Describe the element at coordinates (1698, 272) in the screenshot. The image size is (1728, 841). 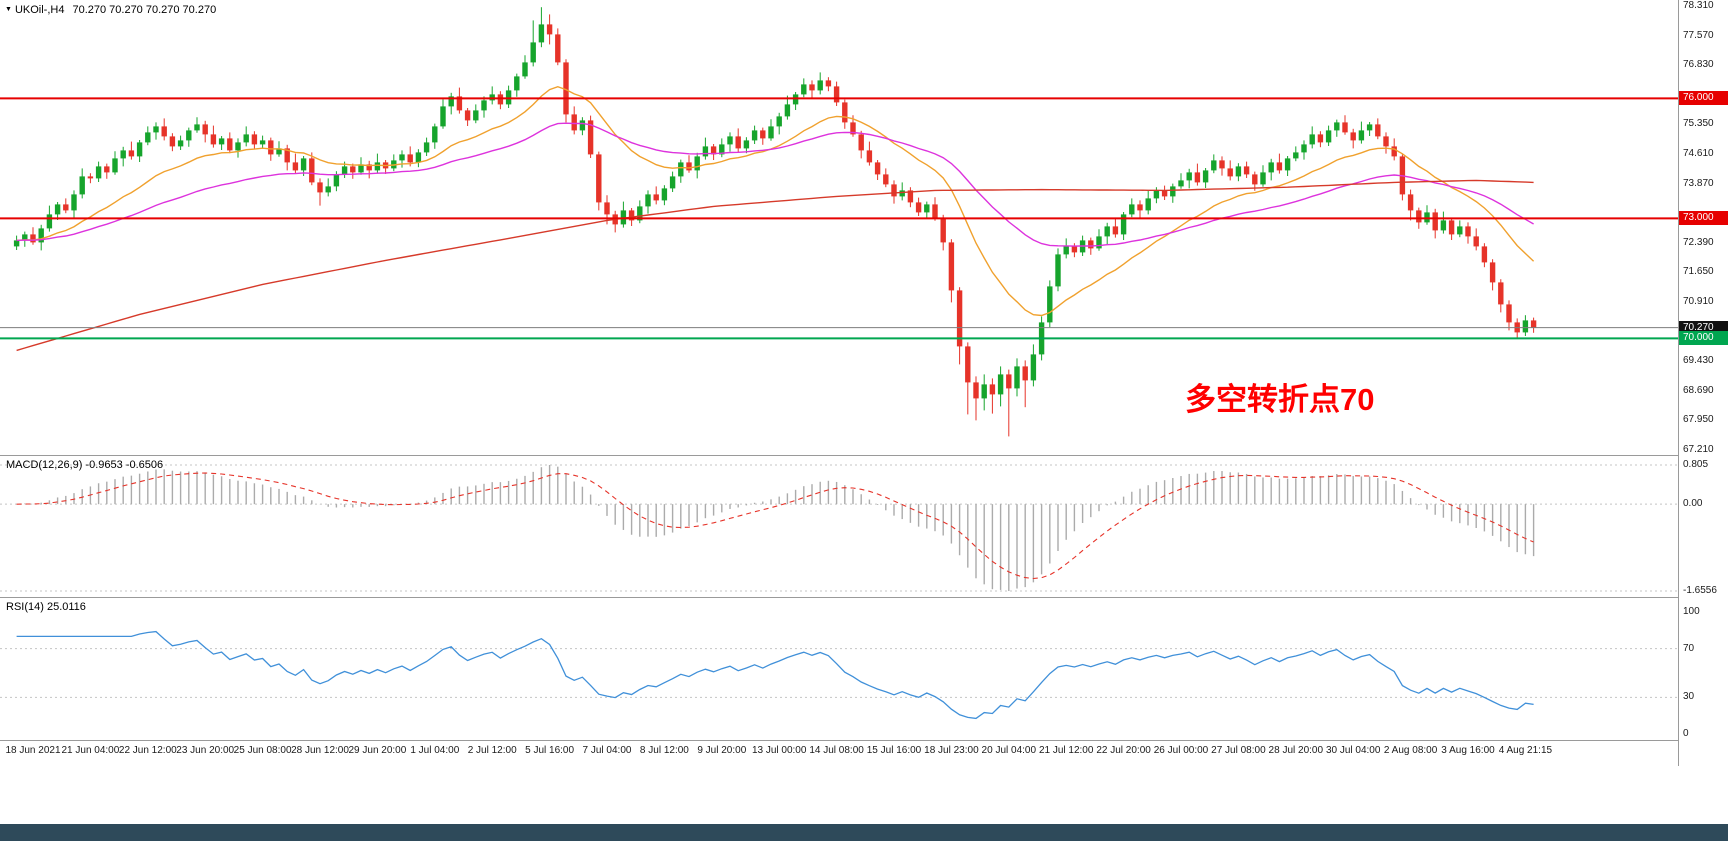
I see `price-tick: 71.650` at that location.